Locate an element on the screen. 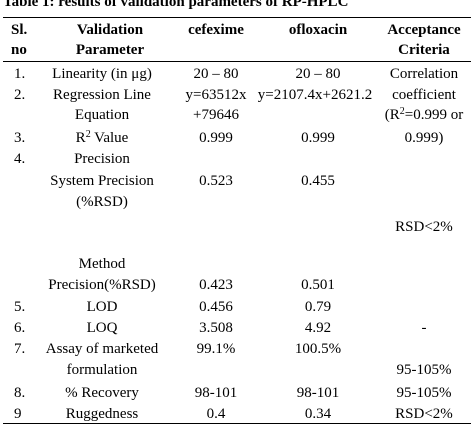 The width and height of the screenshot is (474, 425). row-parameter-line1: Regression Line is located at coordinates (102, 95).